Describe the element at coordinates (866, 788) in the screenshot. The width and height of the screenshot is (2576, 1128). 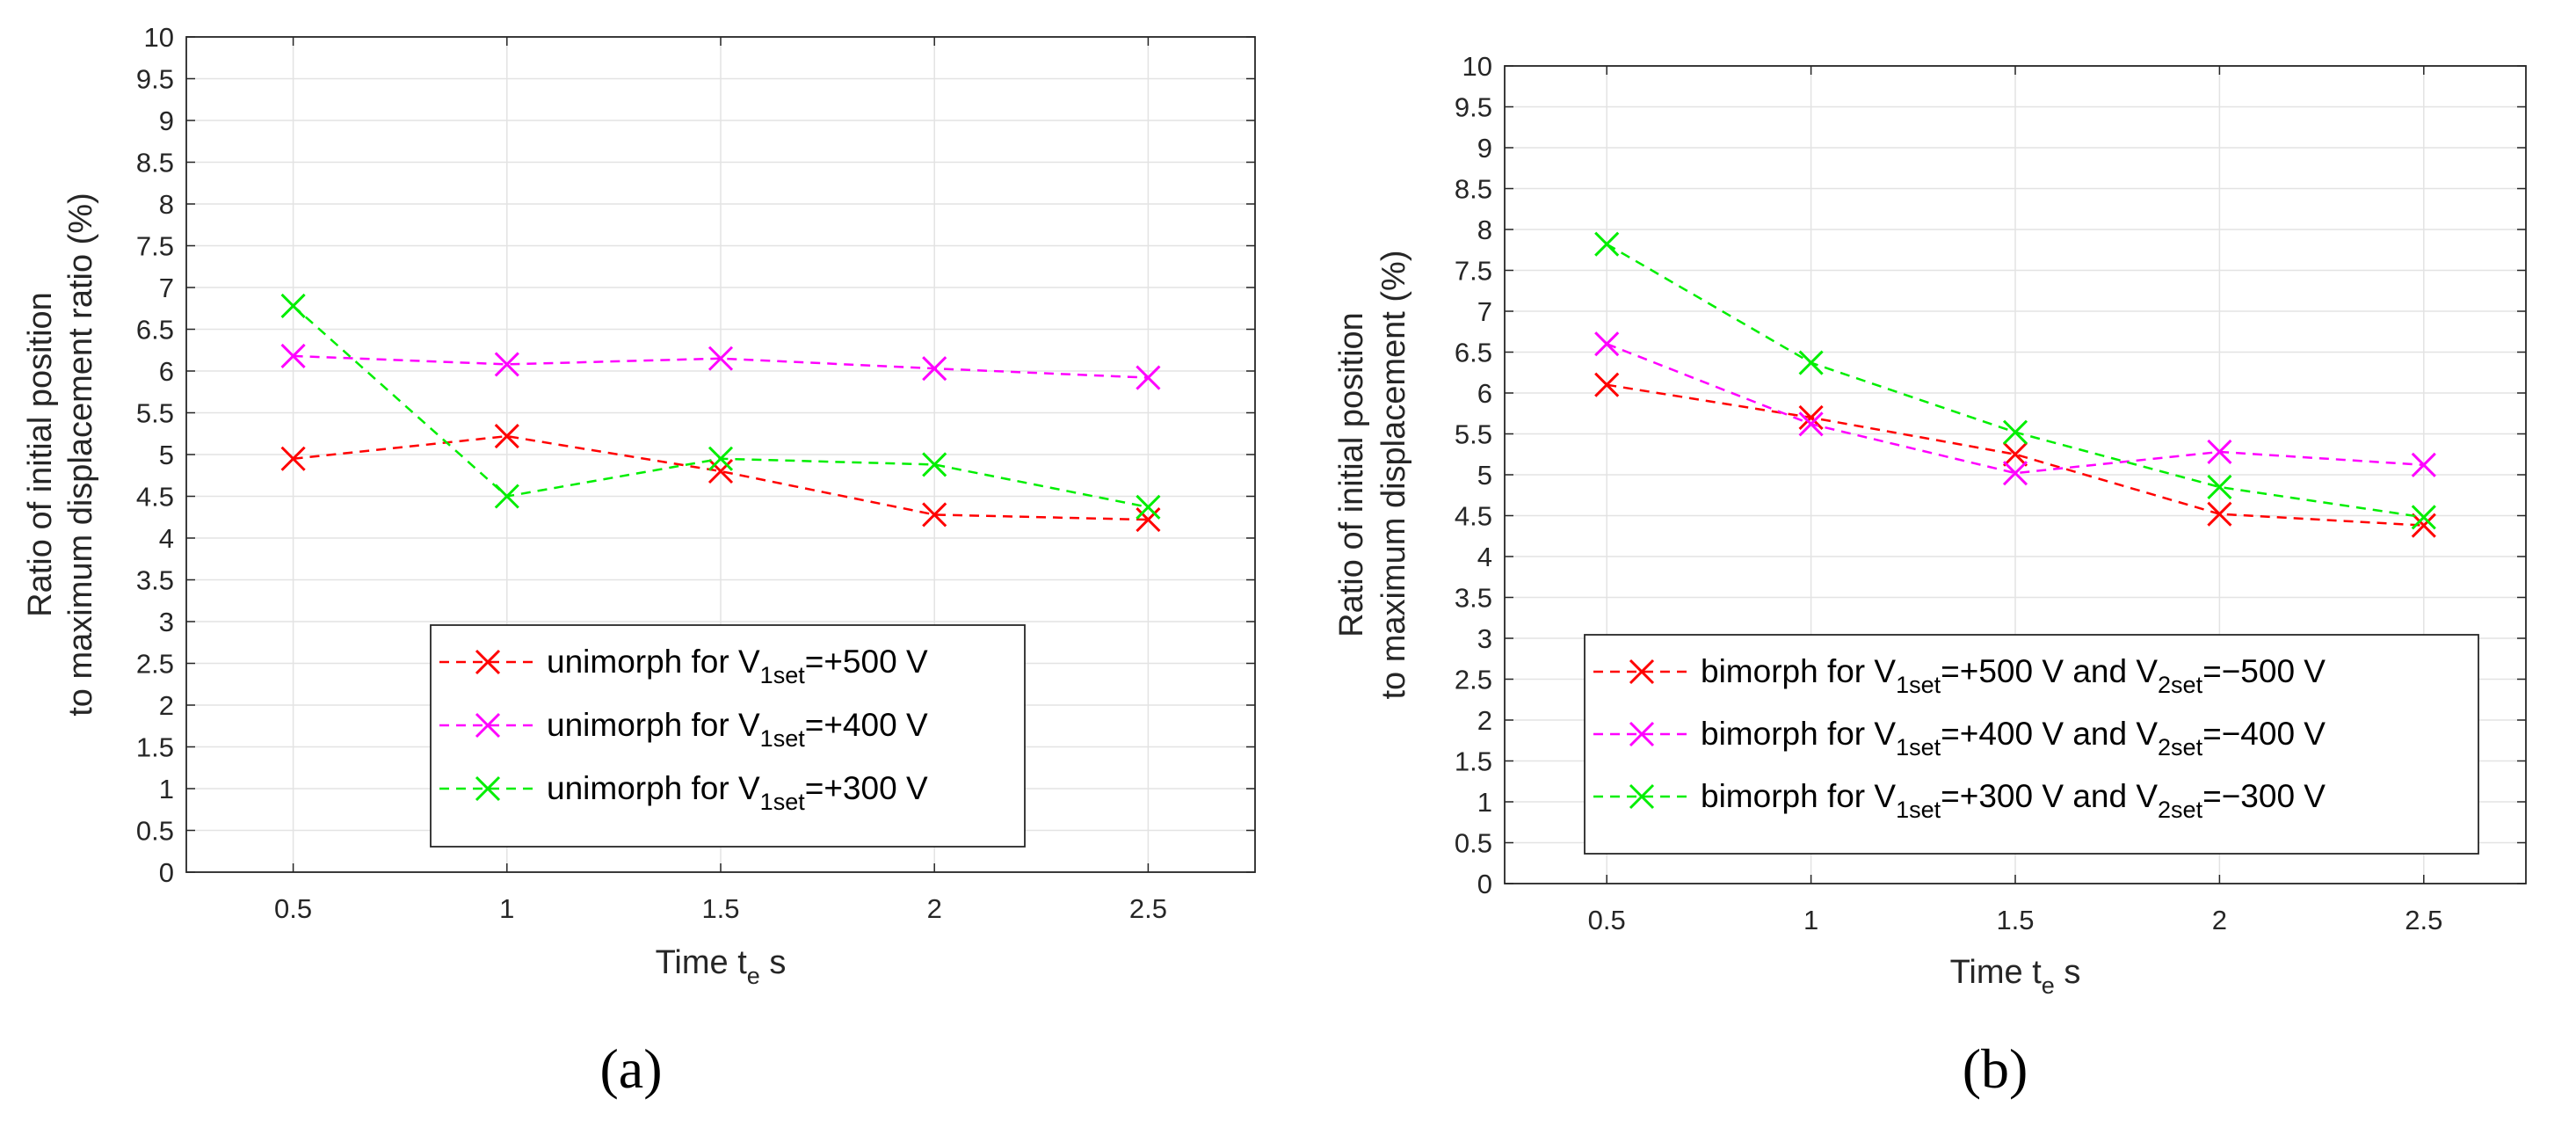
I see `legend-text: =+300 V` at that location.